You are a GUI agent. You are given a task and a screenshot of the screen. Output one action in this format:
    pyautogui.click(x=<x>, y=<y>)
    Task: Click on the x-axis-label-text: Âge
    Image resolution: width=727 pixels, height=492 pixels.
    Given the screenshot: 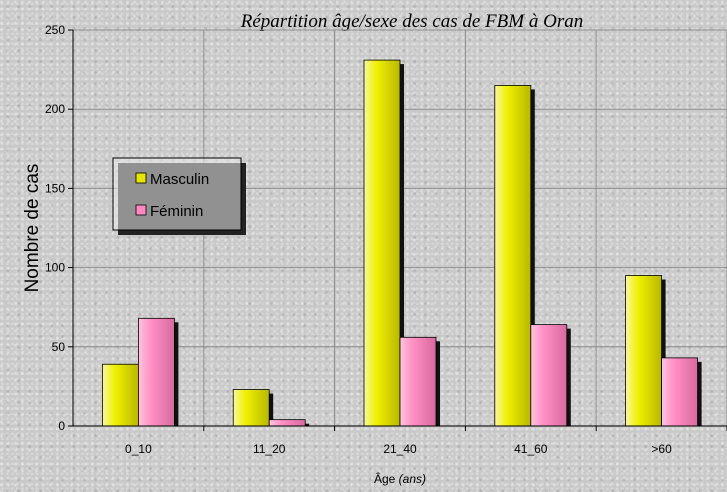 What is the action you would take?
    pyautogui.click(x=385, y=478)
    